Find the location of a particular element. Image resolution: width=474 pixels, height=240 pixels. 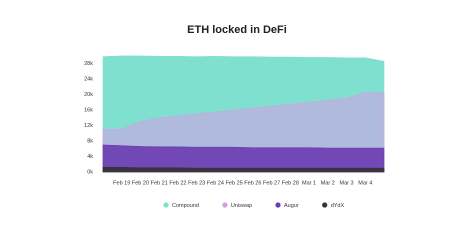

legend-label: Uniswap is located at coordinates (241, 206).